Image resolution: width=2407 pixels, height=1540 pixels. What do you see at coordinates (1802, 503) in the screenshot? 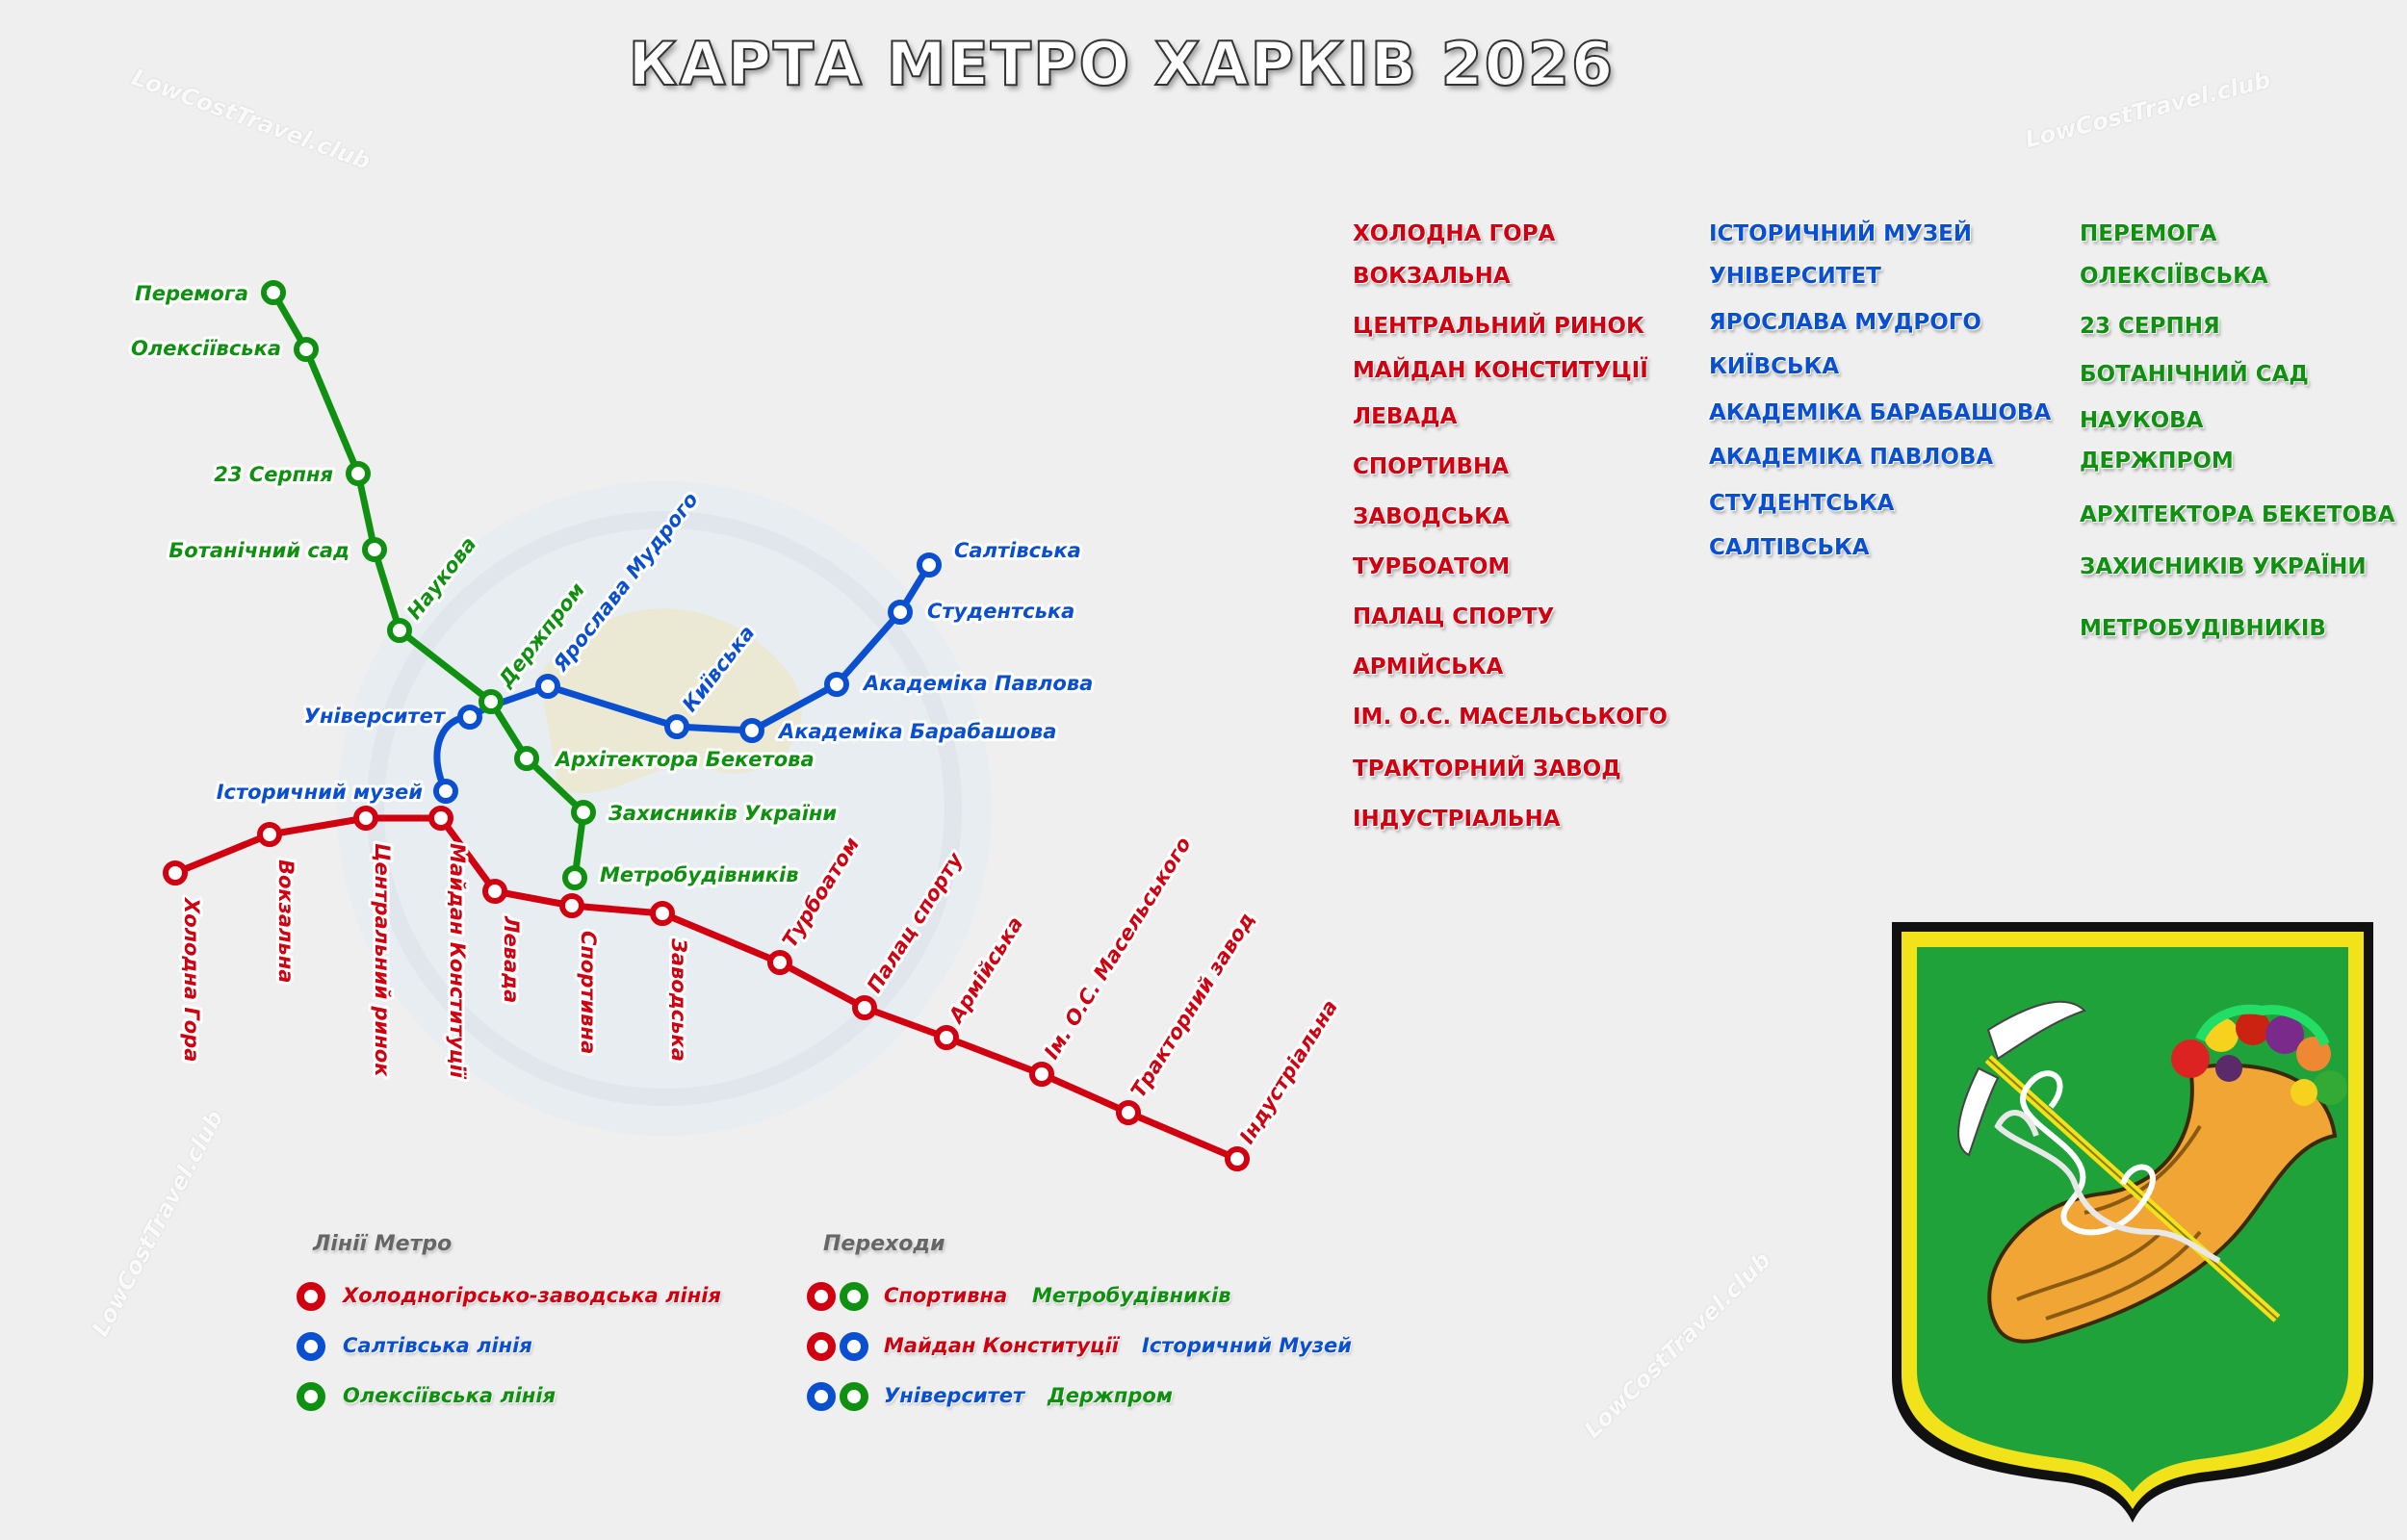
I see `station-list-item: СТУДЕНТСЬКА` at bounding box center [1802, 503].